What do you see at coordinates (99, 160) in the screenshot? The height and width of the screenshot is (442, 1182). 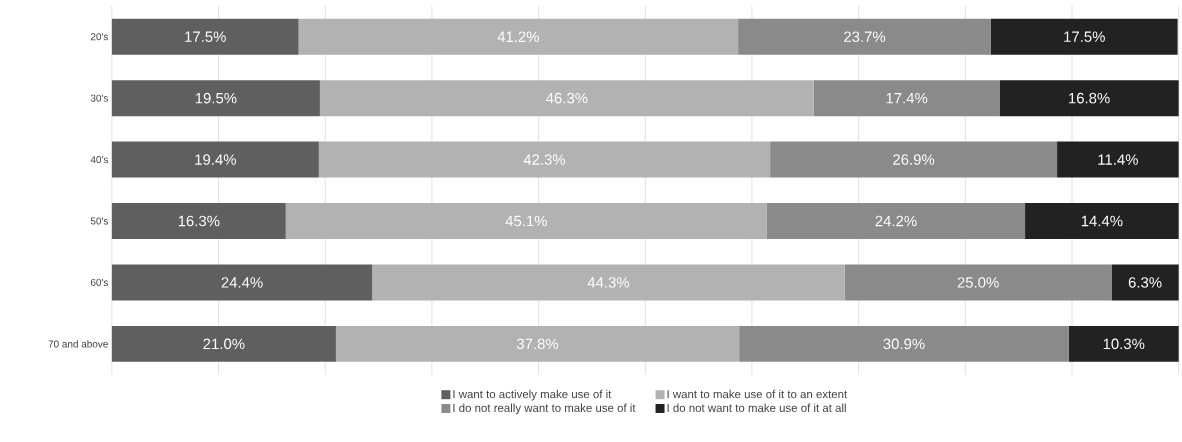 I see `y-tick-label: 40's` at bounding box center [99, 160].